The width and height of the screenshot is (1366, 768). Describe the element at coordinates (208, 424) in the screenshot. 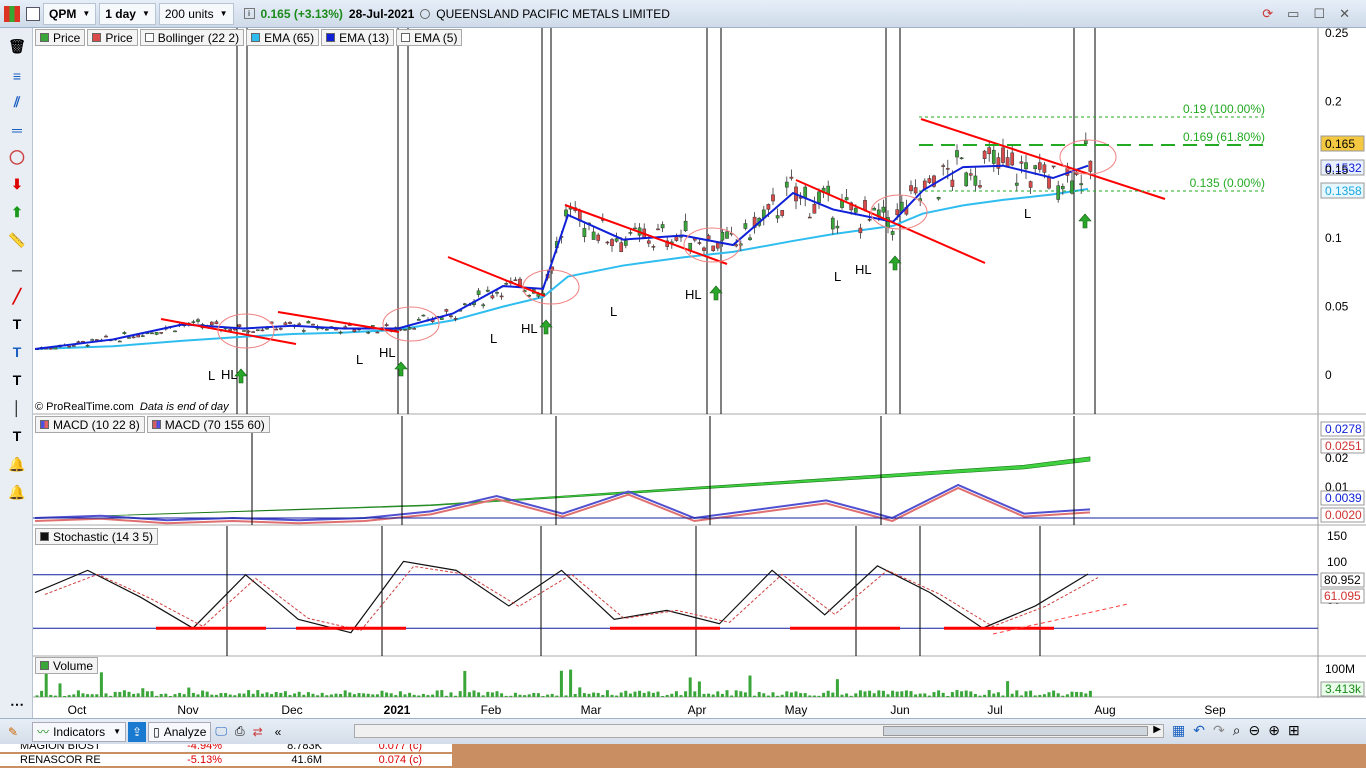

I see `legend-macd-slow: MACD (70 155 60)` at that location.